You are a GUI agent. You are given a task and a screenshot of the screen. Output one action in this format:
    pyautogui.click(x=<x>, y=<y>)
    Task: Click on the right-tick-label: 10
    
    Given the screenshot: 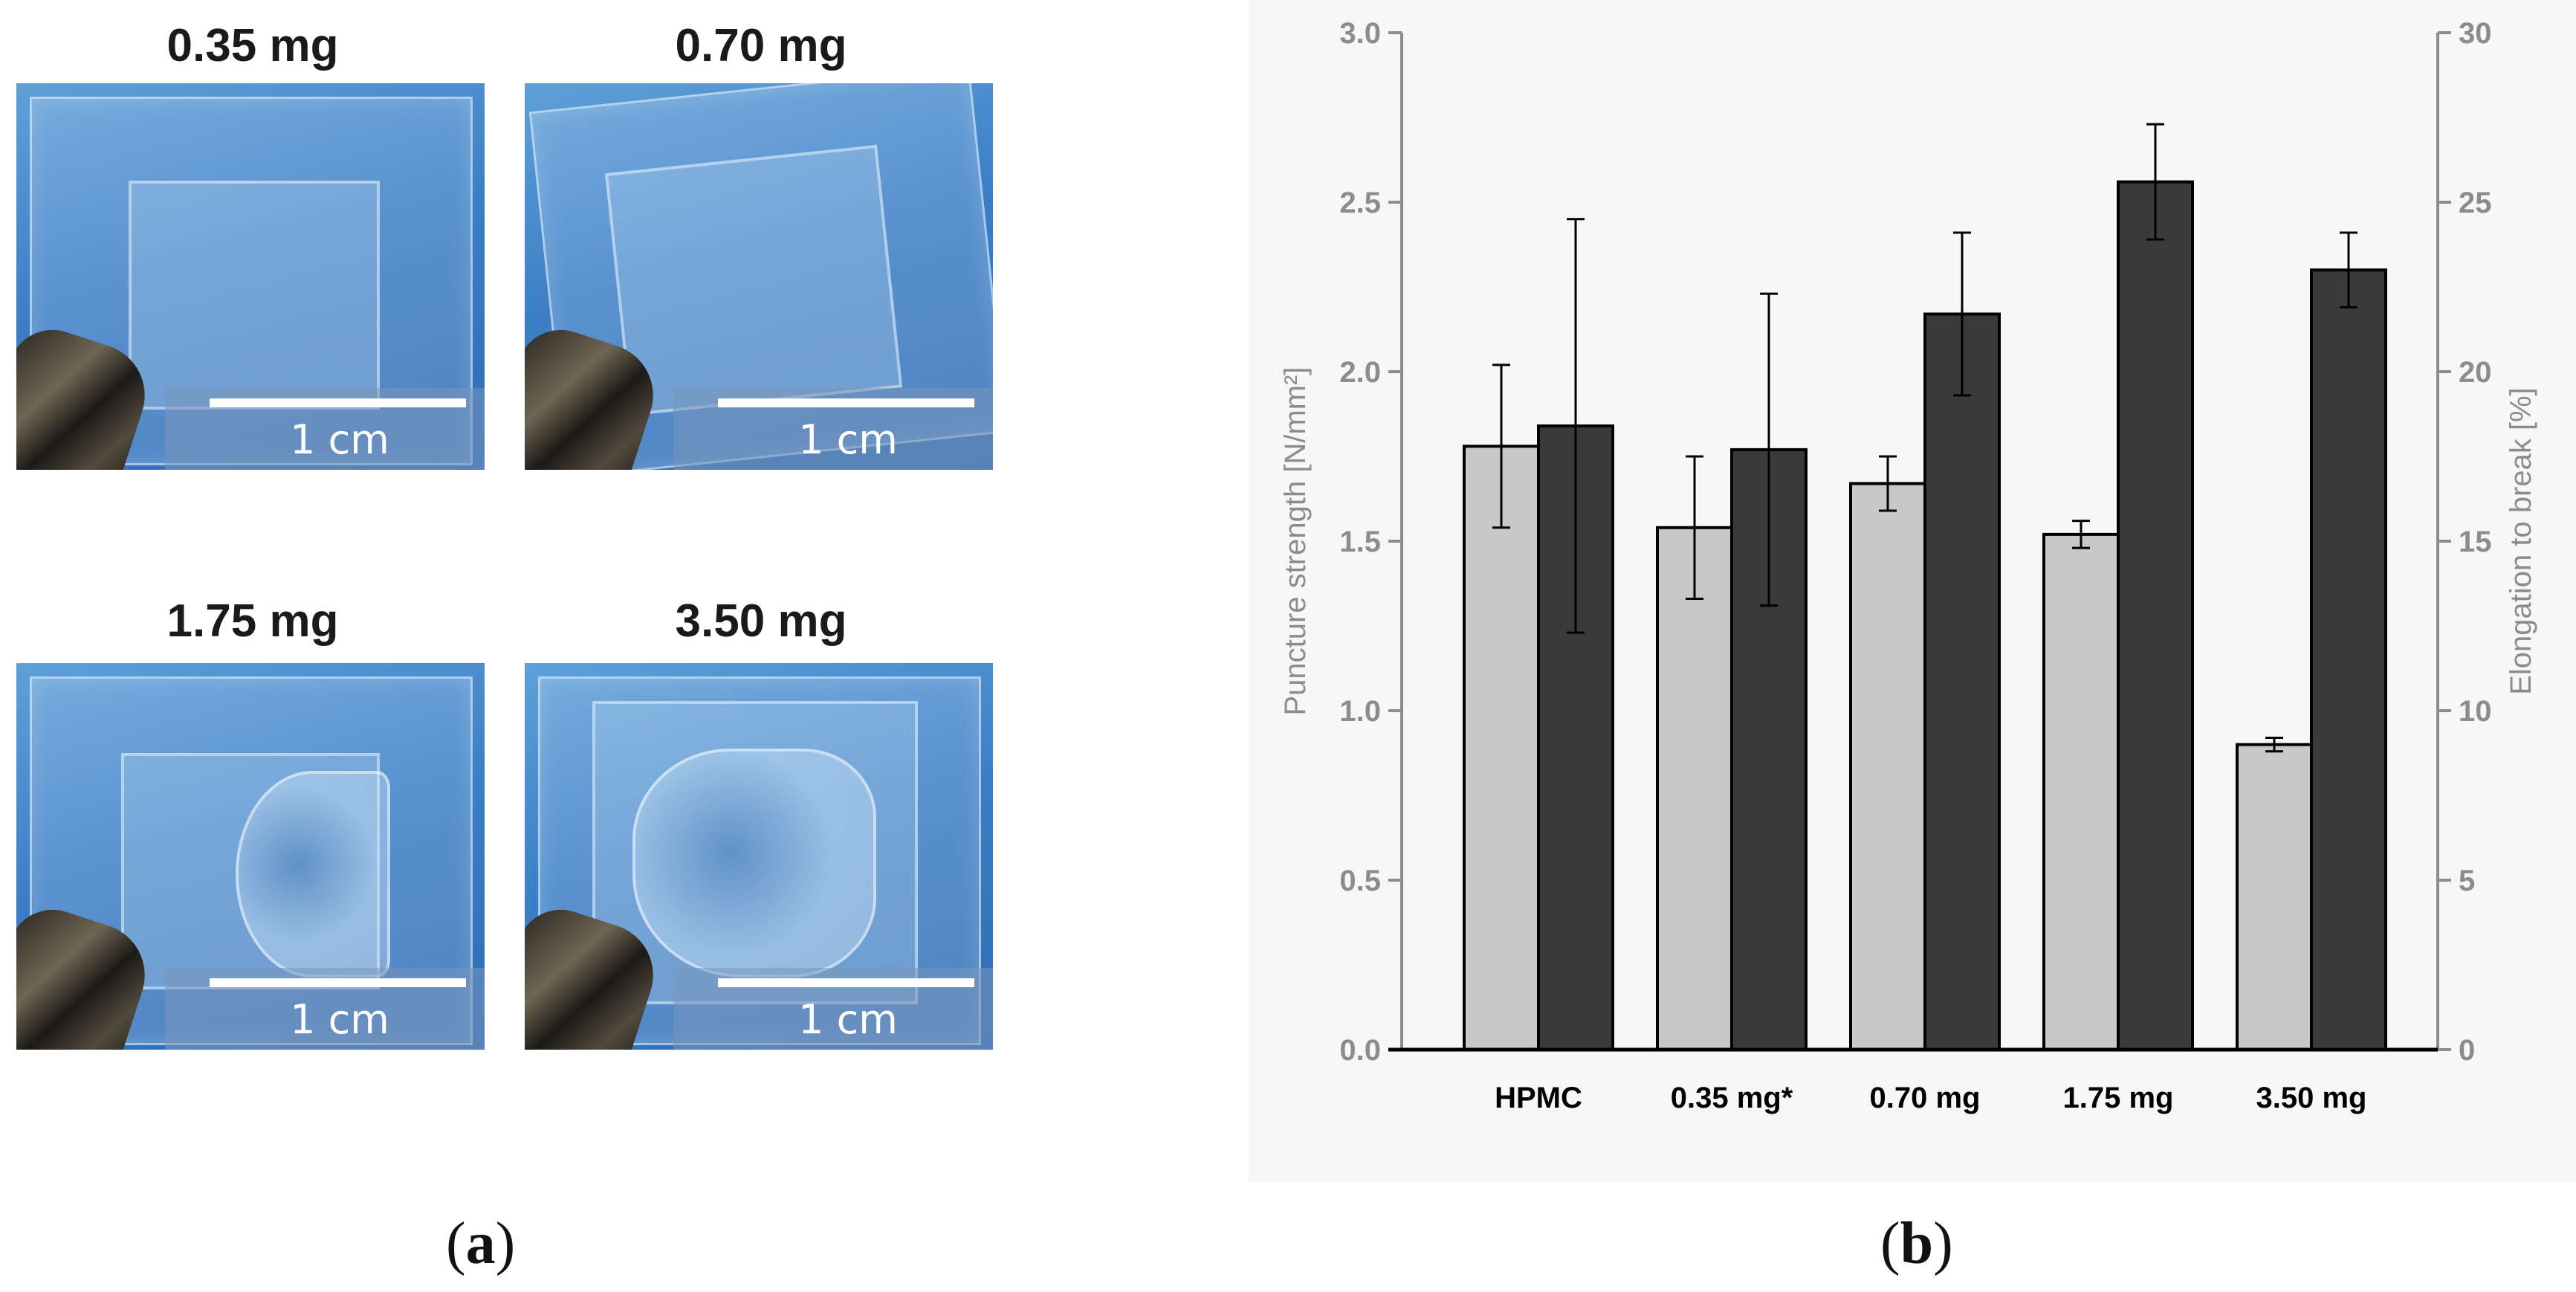 What is the action you would take?
    pyautogui.click(x=2475, y=711)
    